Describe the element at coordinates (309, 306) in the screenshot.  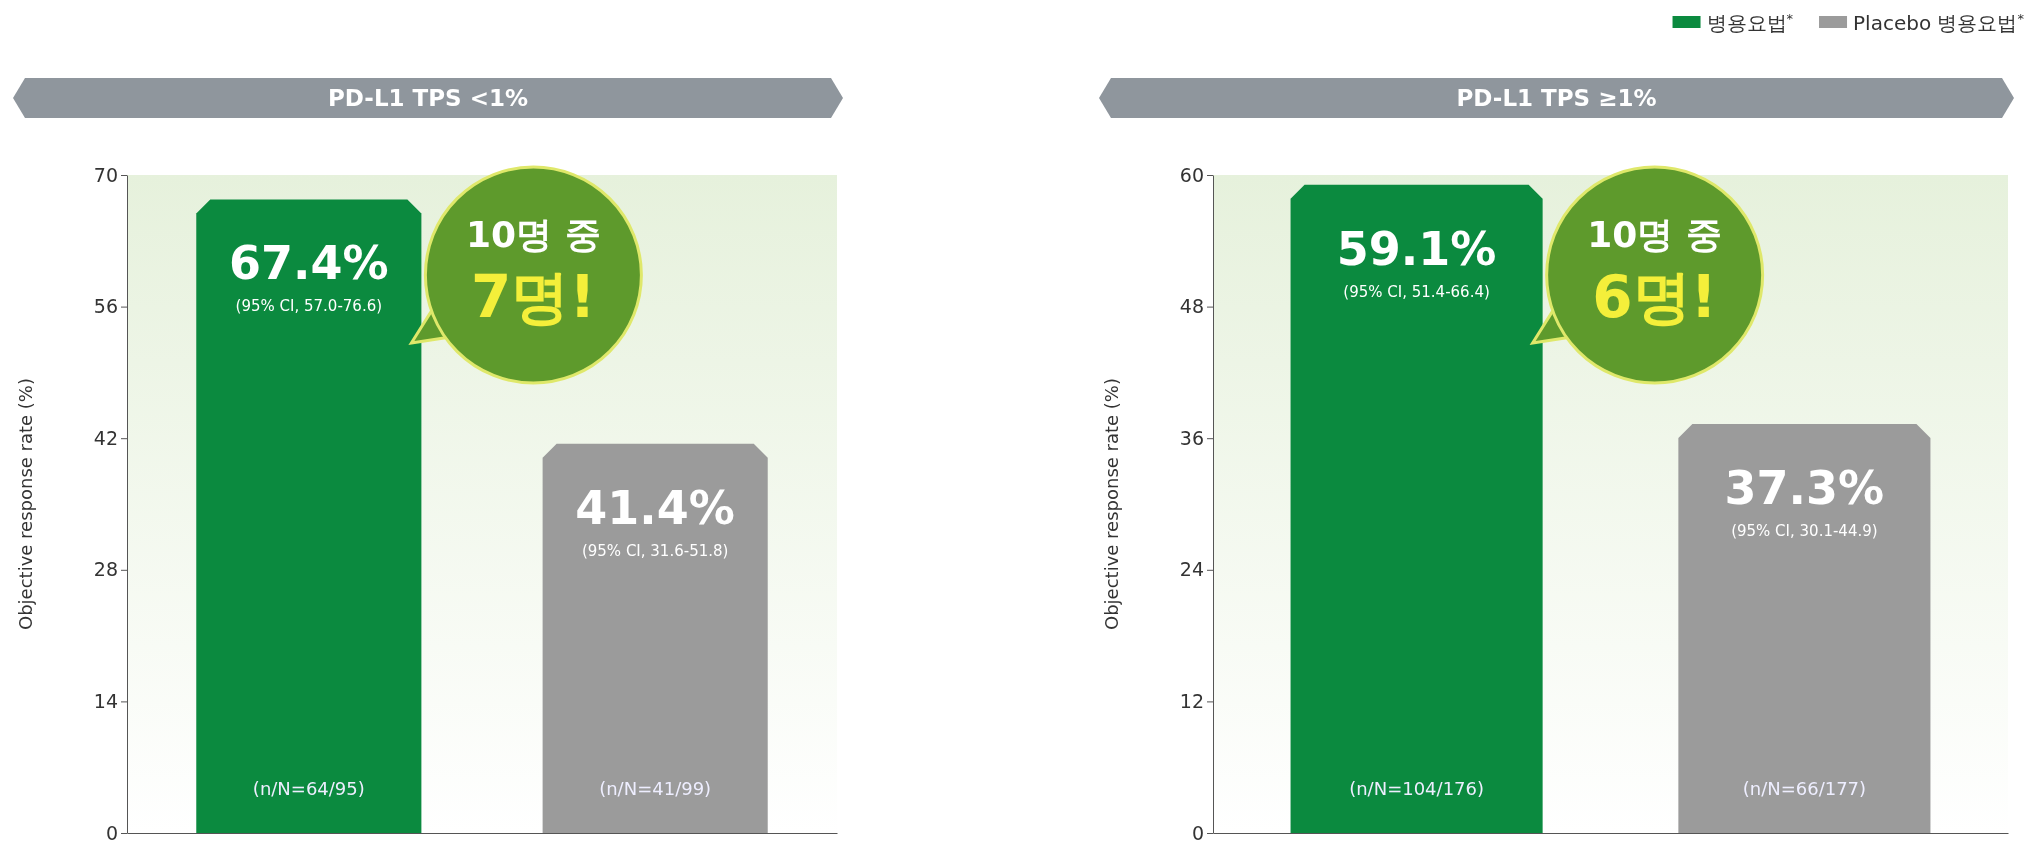
I see `annotation: (95% CI, 57.0-76.6)` at that location.